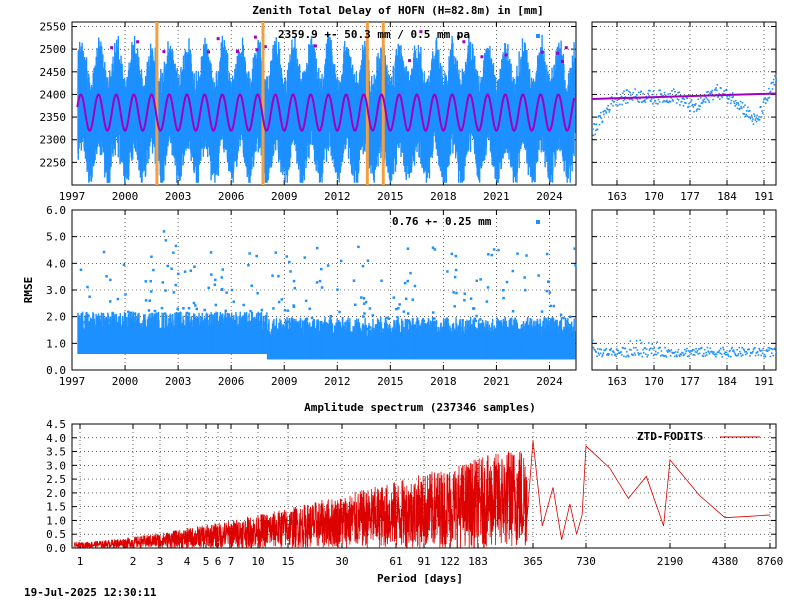 This screenshot has height=600, width=800. Describe the element at coordinates (549, 381) in the screenshot. I see `rmse-tick-label-x: 2024` at that location.